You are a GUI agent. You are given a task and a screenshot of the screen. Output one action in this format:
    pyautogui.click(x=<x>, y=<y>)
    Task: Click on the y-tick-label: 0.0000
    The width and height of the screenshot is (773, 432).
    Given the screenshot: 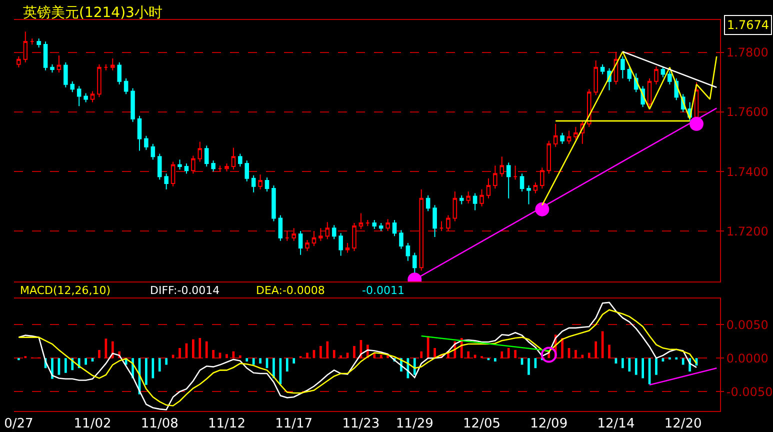 What is the action you would take?
    pyautogui.click(x=747, y=358)
    